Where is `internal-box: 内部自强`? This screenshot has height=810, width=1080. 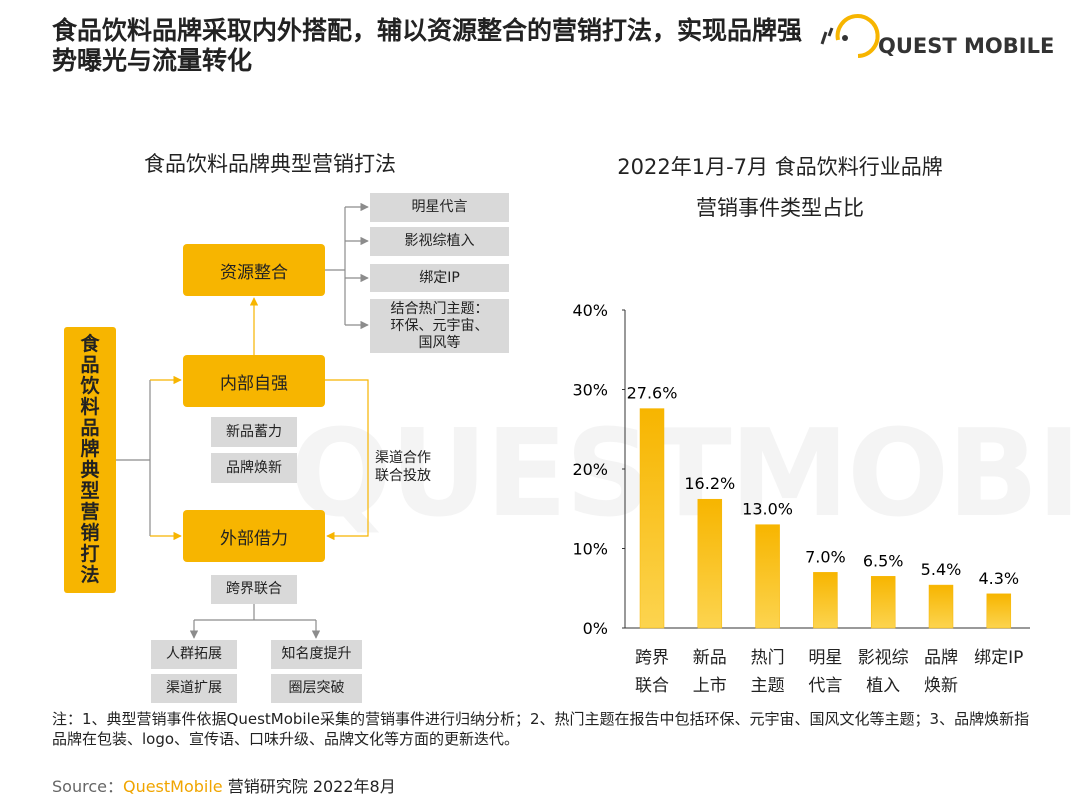
internal-box: 内部自强 is located at coordinates (254, 381).